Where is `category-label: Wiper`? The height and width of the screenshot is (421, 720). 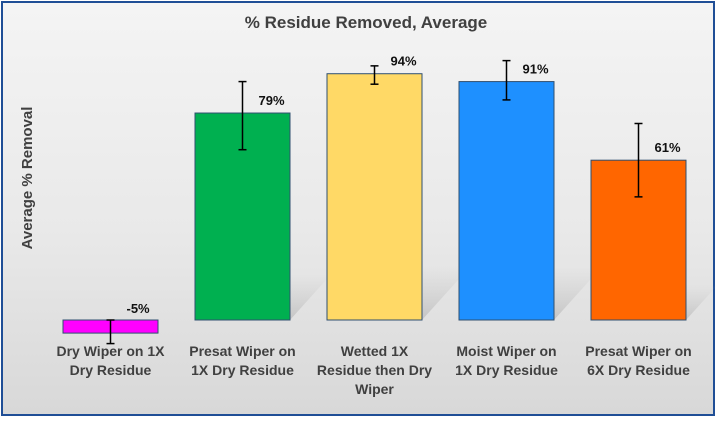 category-label: Wiper is located at coordinates (374, 389).